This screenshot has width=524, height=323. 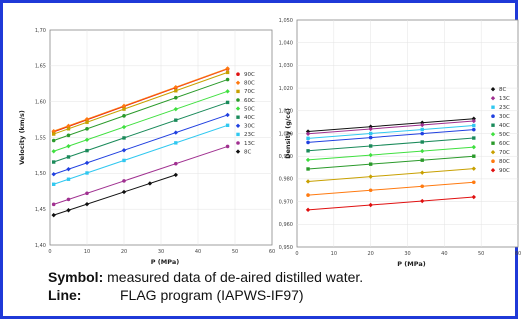 I want to click on legend: 90C 80C 70C 60C 50C 40C 30C 23C 13C 8C, so click(x=245, y=113).